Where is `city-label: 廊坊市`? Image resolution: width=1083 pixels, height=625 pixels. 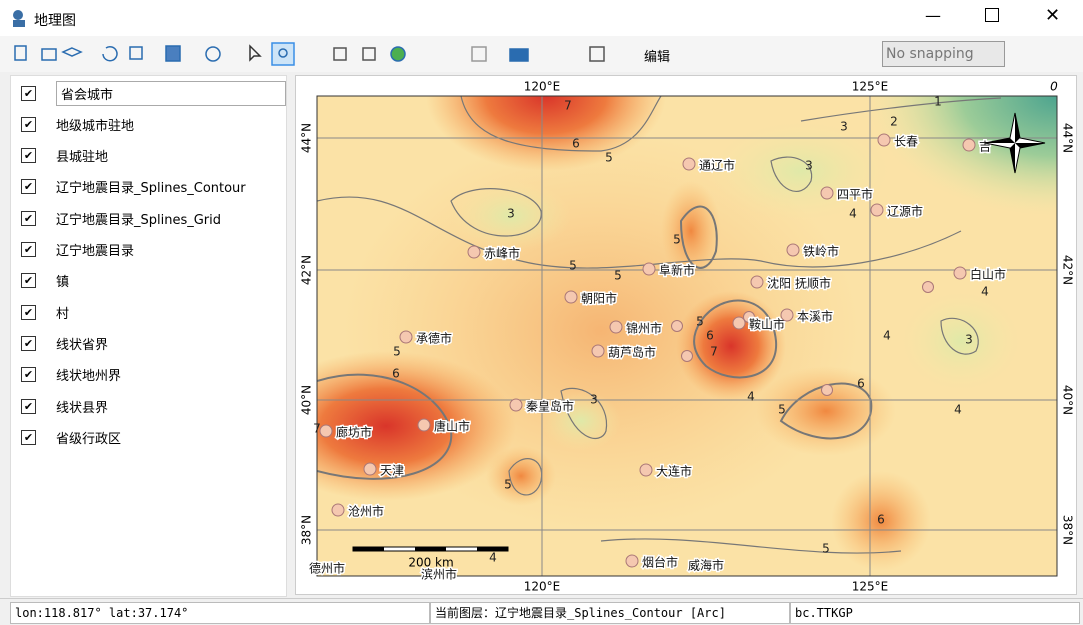 city-label: 廊坊市 is located at coordinates (354, 432).